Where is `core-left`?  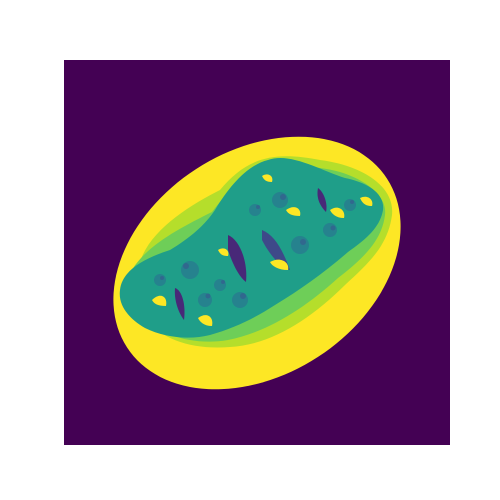
core-left is located at coordinates (179, 304).